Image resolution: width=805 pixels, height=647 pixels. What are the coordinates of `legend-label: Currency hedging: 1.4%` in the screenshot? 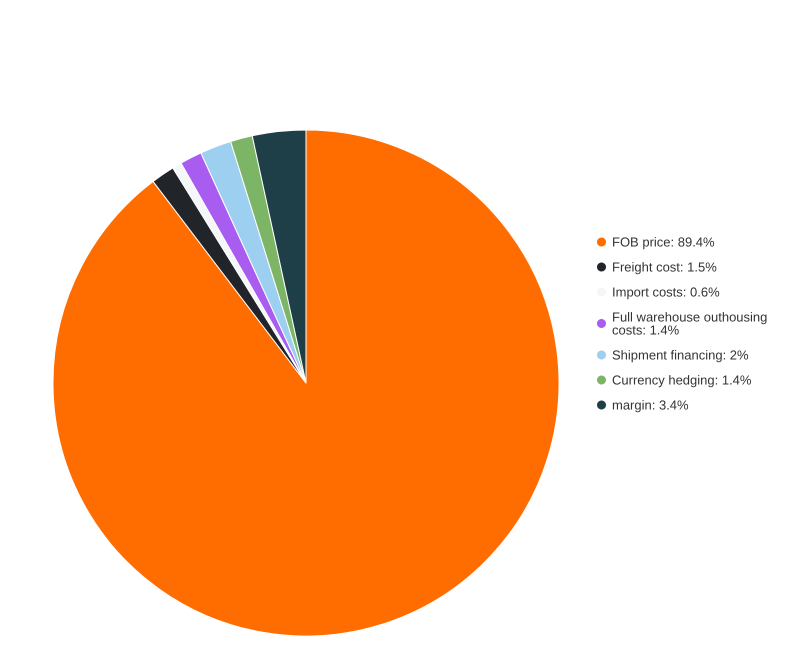 It's located at (682, 380).